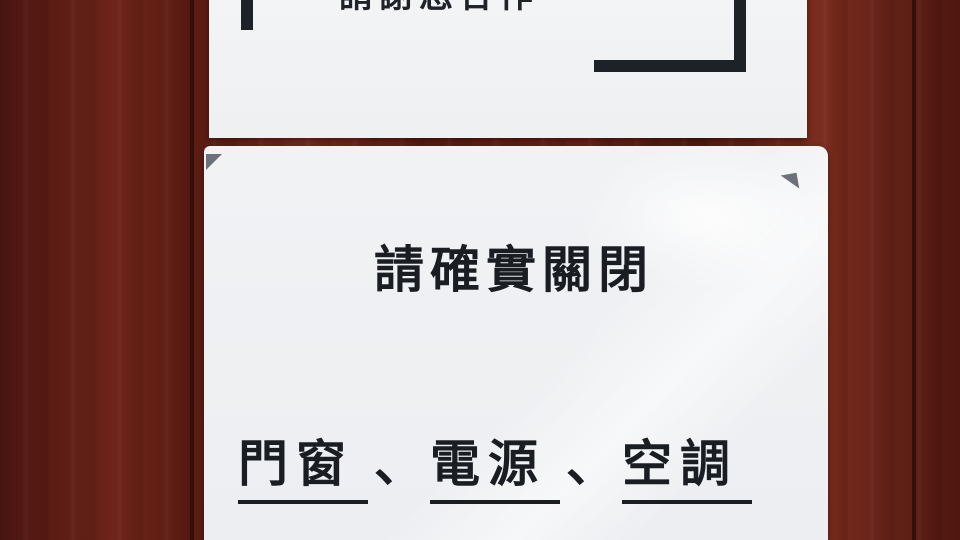 The image size is (960, 540). I want to click on wood-panel-seam-left, so click(192, 270).